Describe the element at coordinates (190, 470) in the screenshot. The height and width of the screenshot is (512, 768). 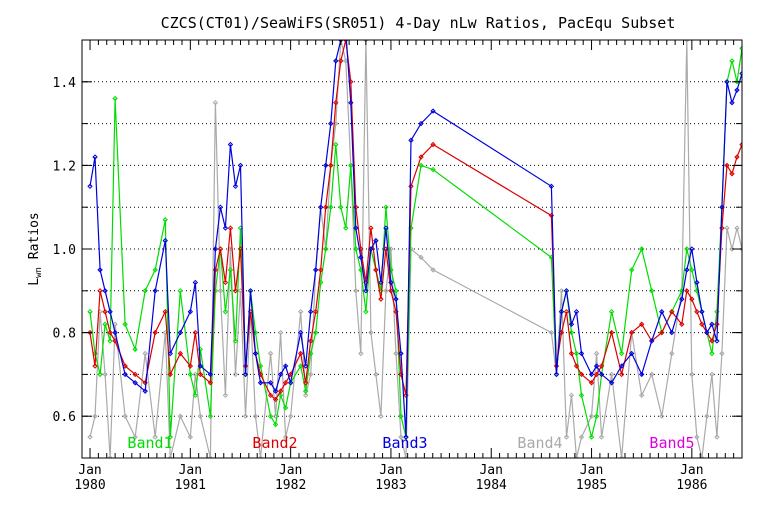
I see `x-tick-label-month: Jan` at that location.